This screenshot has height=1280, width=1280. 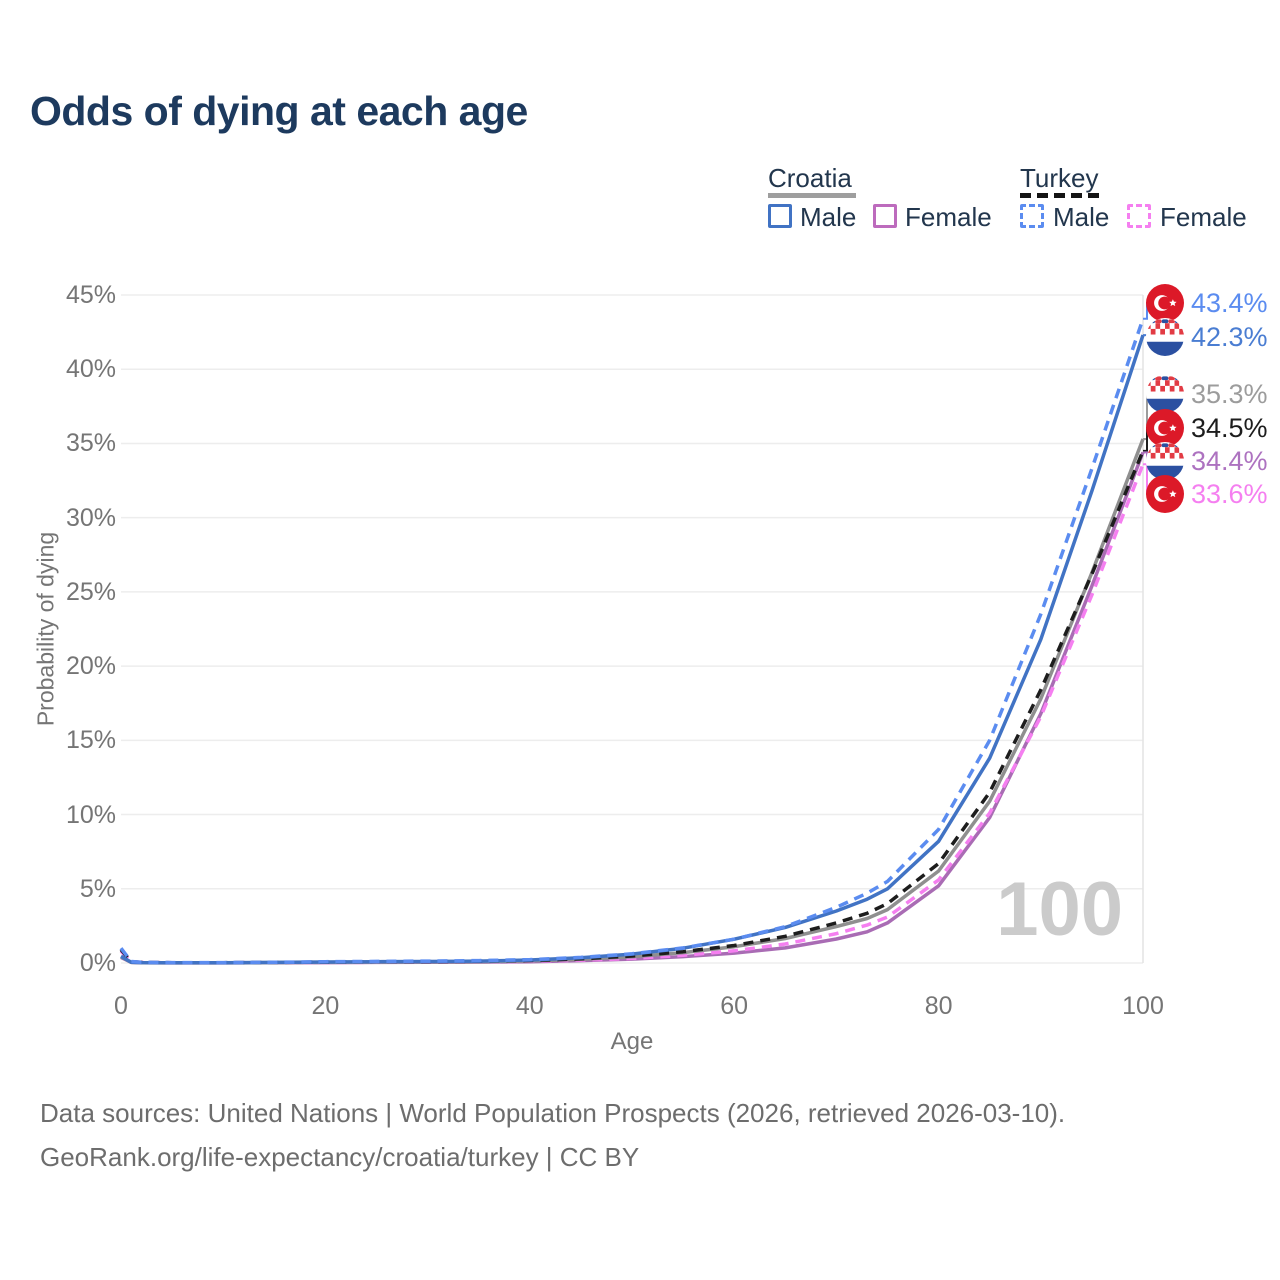 What do you see at coordinates (90, 517) in the screenshot?
I see `y-tick-label-30: 30%` at bounding box center [90, 517].